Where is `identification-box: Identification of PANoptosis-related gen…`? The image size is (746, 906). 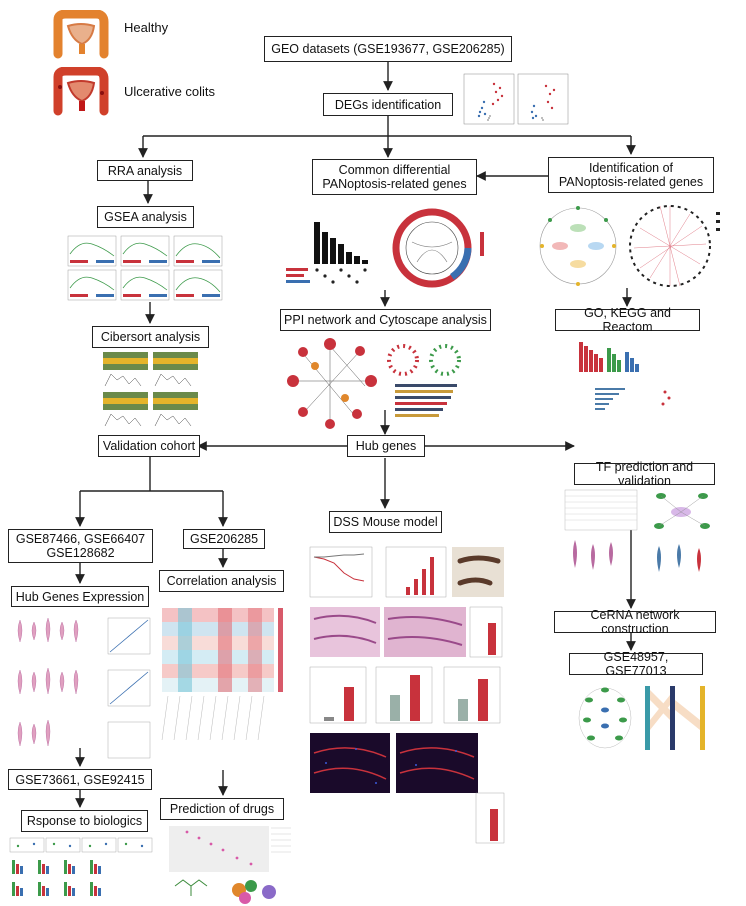 identification-box: Identification of PANoptosis-related gen… is located at coordinates (631, 175).